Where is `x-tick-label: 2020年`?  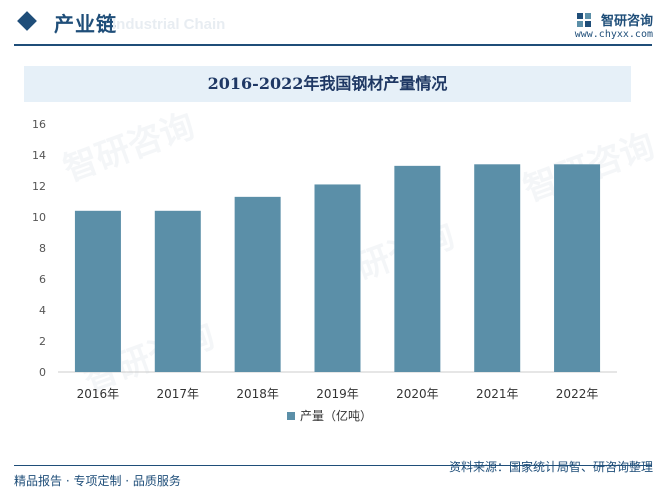
x-tick-label: 2020年 is located at coordinates (417, 394).